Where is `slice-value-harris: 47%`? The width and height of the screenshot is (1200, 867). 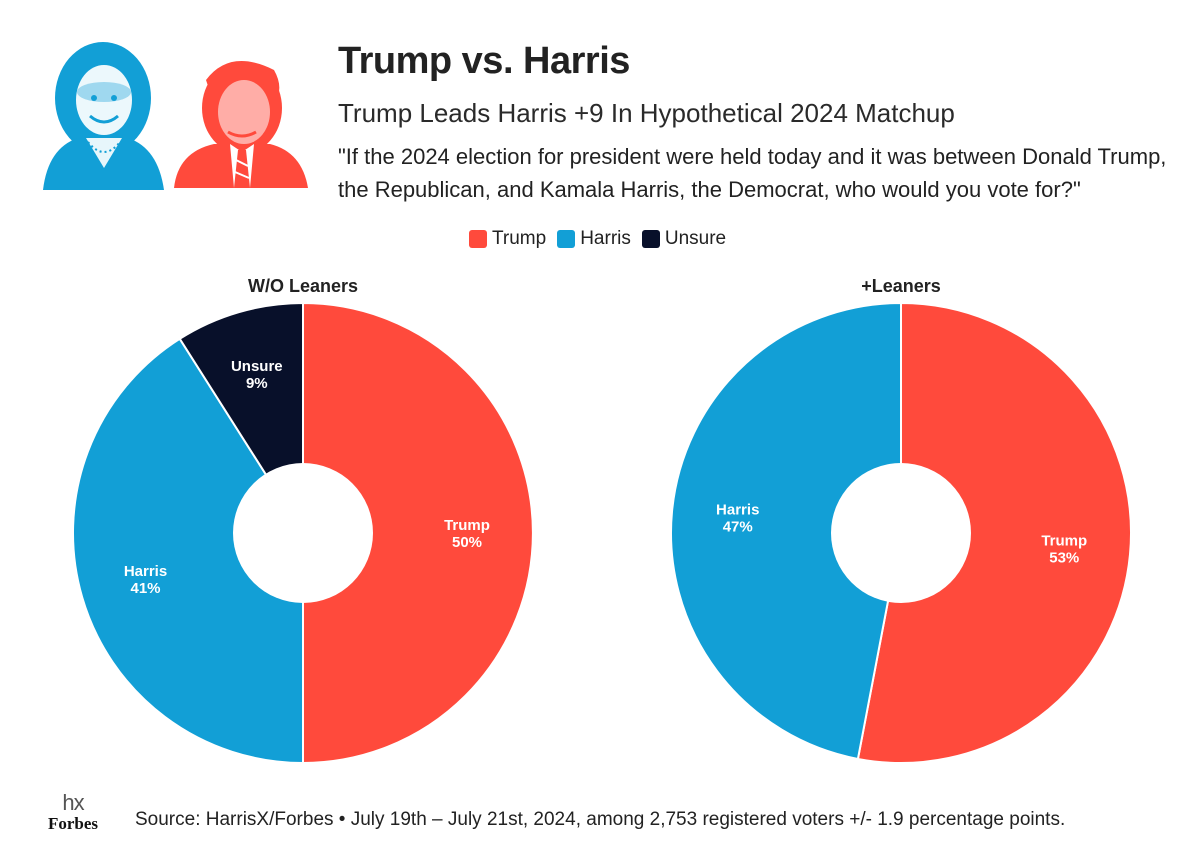 slice-value-harris: 47% is located at coordinates (738, 527).